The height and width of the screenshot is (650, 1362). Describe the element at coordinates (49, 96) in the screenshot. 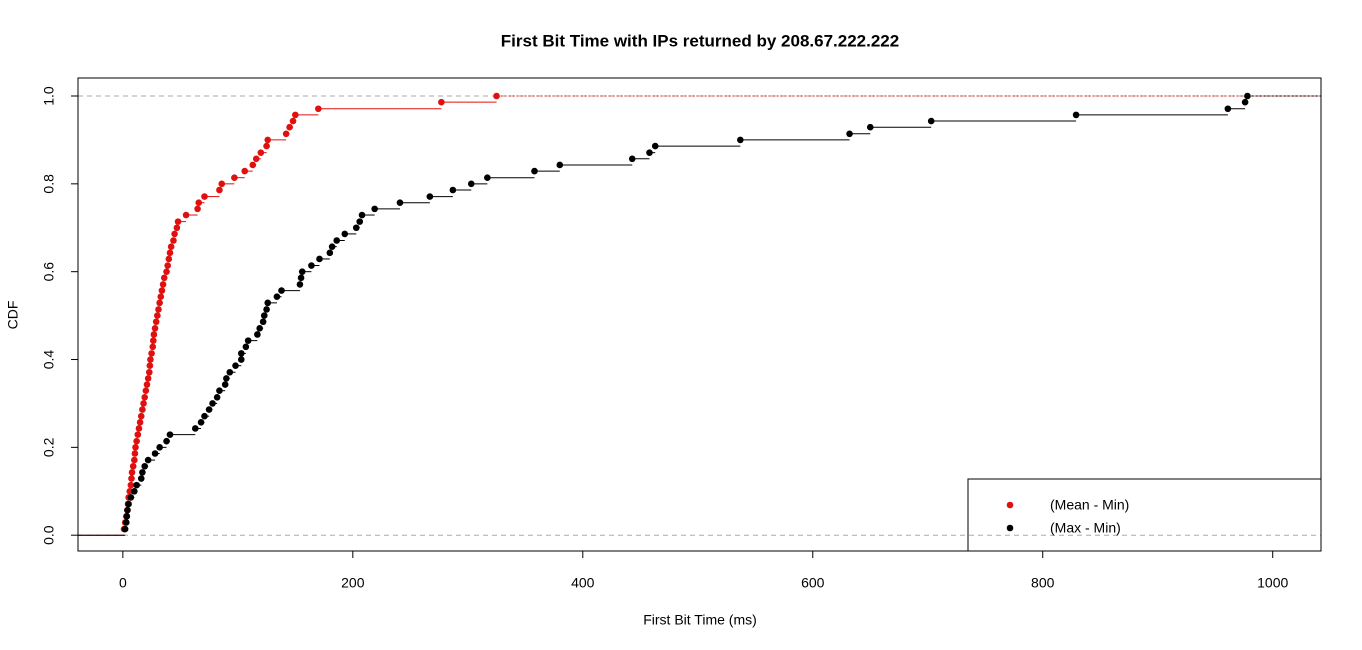

I see `y-tick-label: 1.0` at that location.